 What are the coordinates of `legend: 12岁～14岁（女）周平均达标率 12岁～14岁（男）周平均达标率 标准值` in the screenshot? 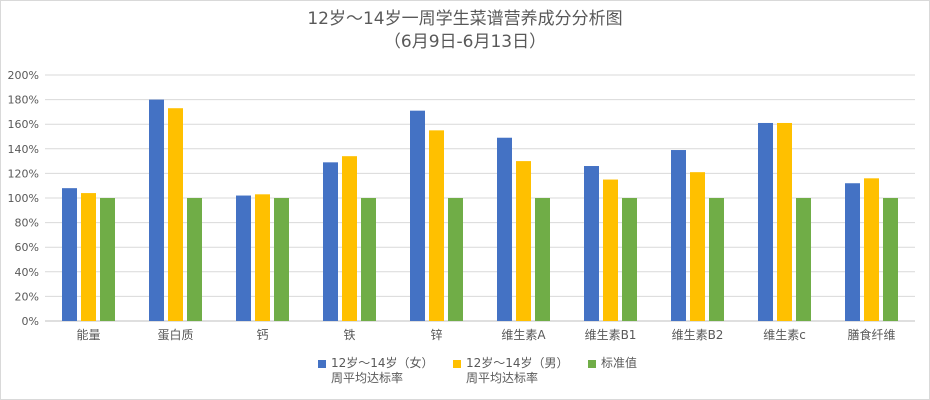 It's located at (477, 371).